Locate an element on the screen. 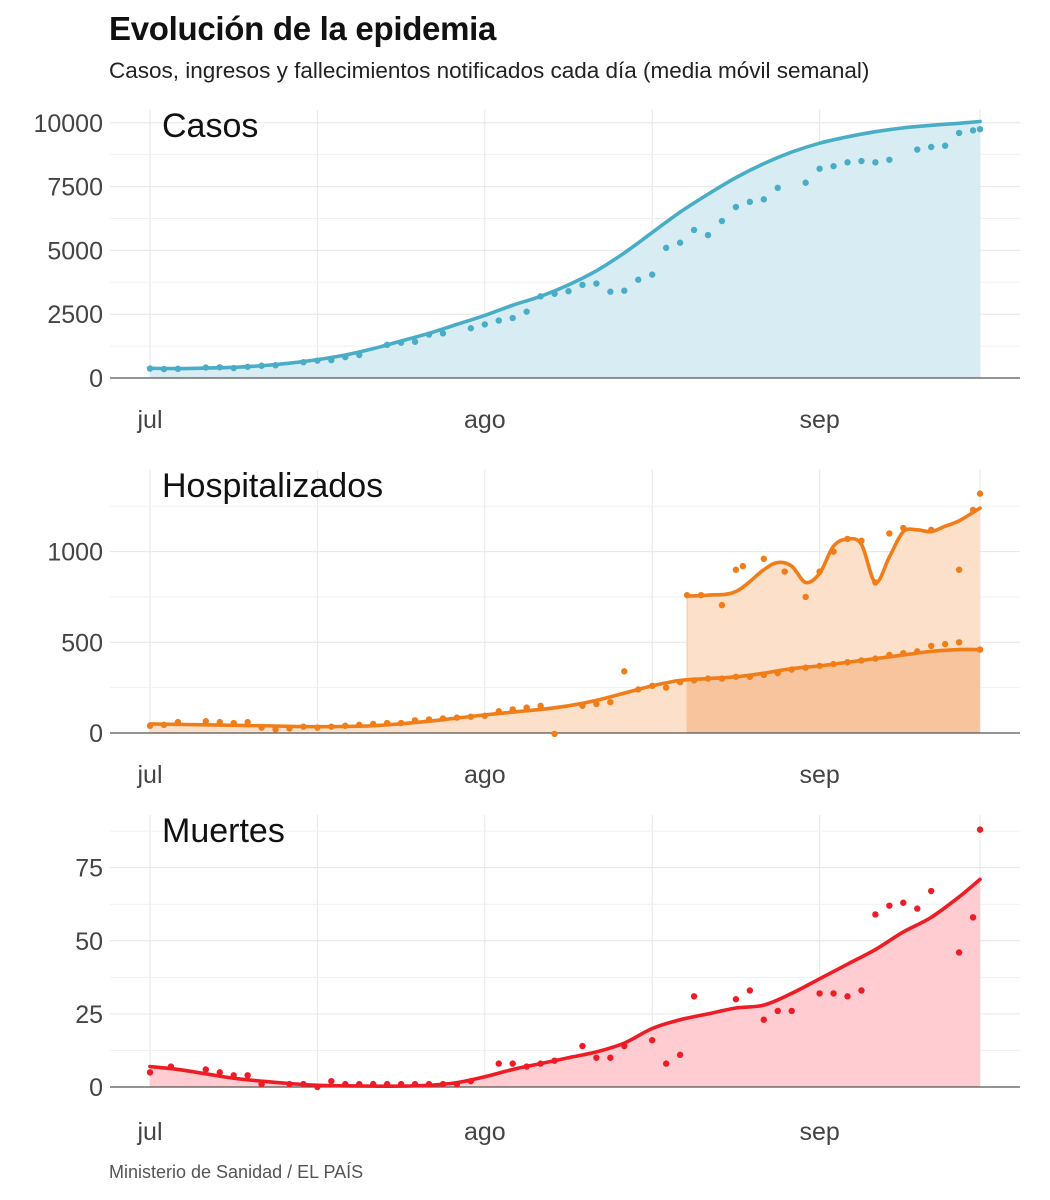 The image size is (1050, 1200). area-muertes is located at coordinates (565, 983).